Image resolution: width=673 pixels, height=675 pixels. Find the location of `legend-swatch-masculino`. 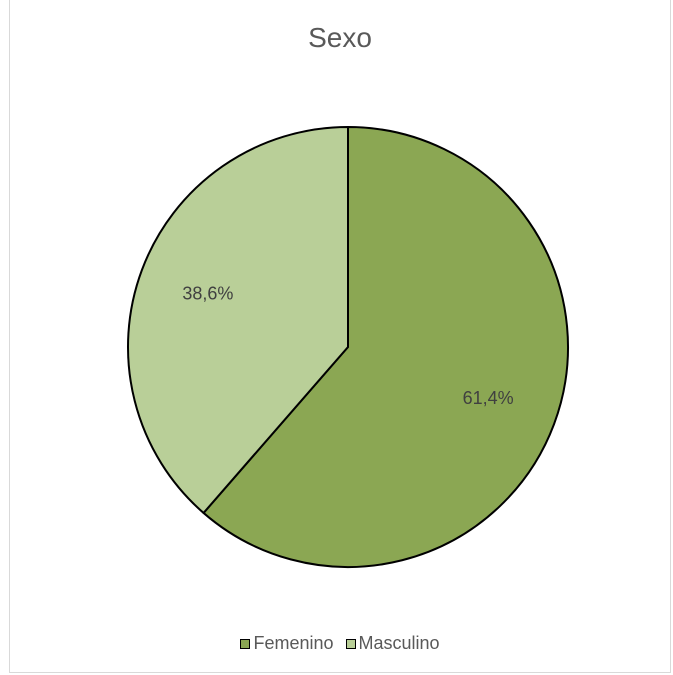

legend-swatch-masculino is located at coordinates (350, 643).